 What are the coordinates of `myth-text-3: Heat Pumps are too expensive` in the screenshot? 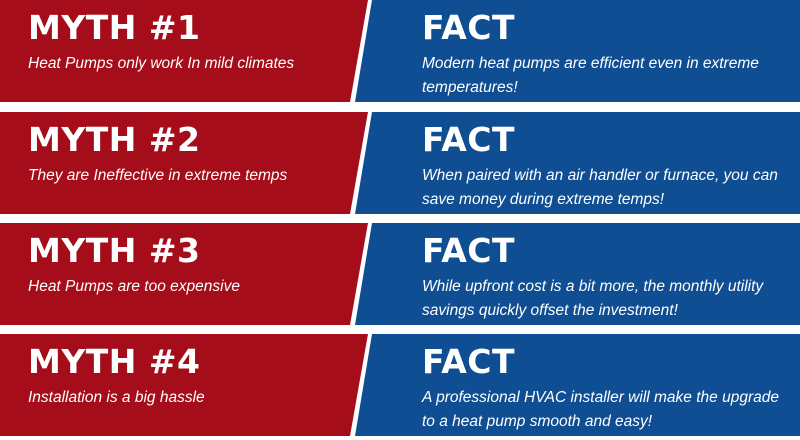 It's located at (134, 286).